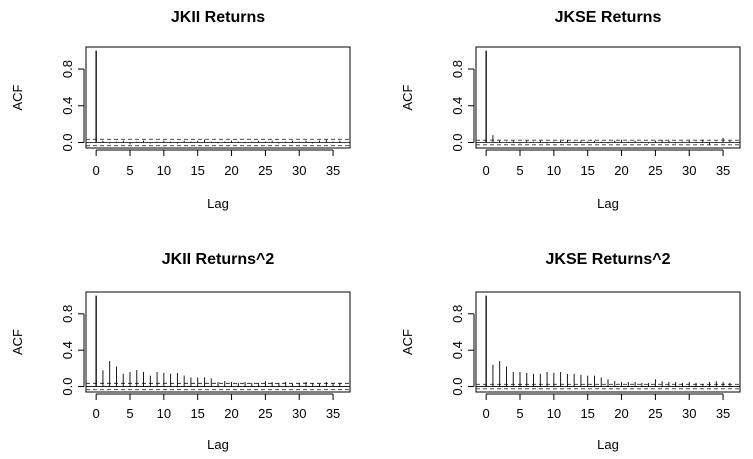  Describe the element at coordinates (608, 17) in the screenshot. I see `panel-title: JKSE Returns` at that location.